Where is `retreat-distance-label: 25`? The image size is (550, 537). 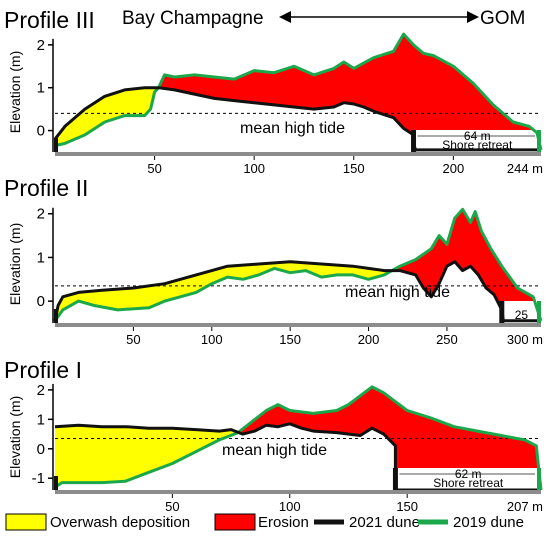
retreat-distance-label: 25 is located at coordinates (522, 315).